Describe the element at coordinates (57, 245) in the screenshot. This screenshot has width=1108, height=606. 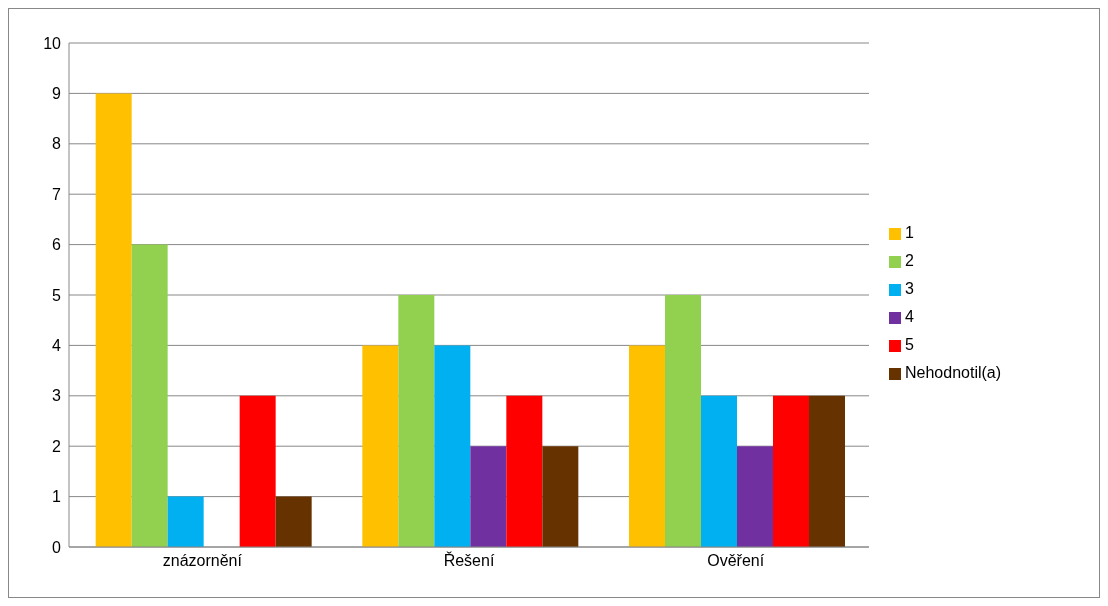
I see `y-tick-label: 6` at that location.